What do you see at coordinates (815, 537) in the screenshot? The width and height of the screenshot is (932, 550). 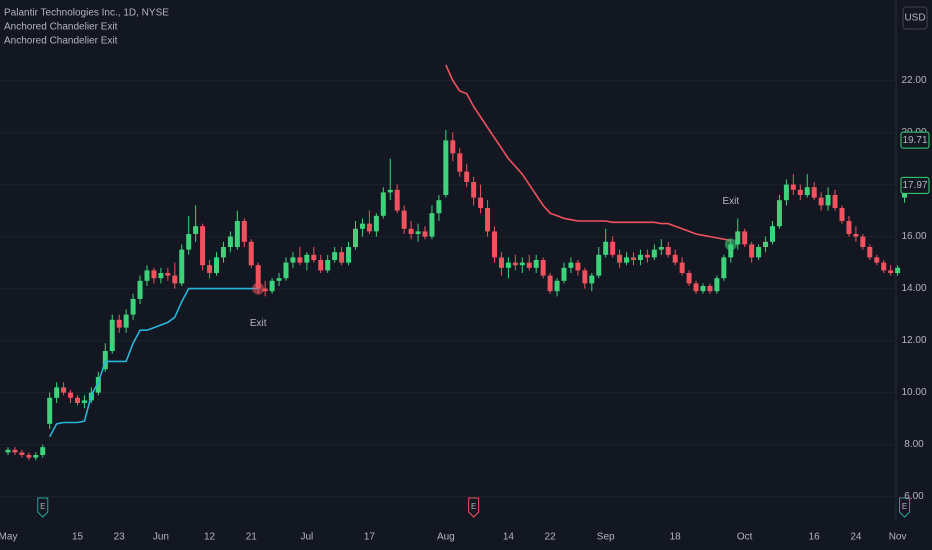 I see `x-tick-label: 16` at bounding box center [815, 537].